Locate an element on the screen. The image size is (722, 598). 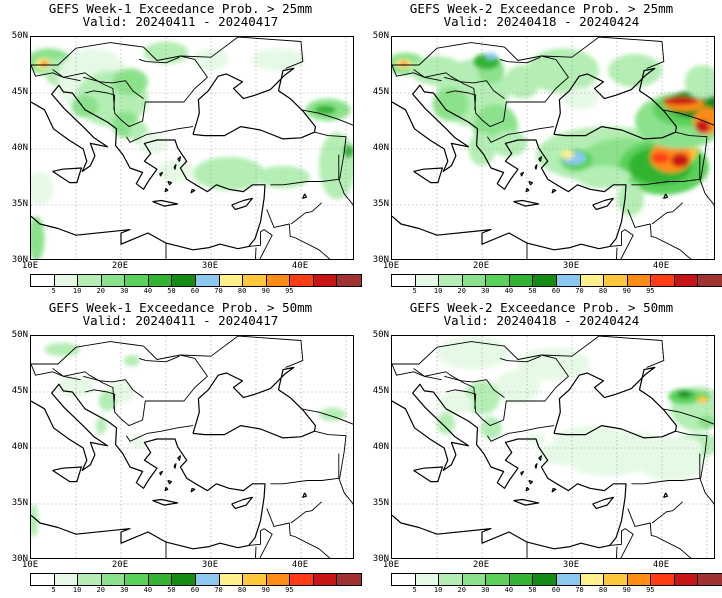
probability-shading is located at coordinates (553, 132).